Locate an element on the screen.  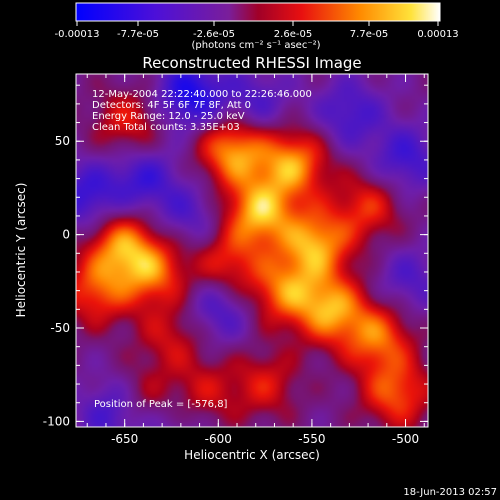
colorbar-tick-label: 7.7e-05 is located at coordinates (369, 34).